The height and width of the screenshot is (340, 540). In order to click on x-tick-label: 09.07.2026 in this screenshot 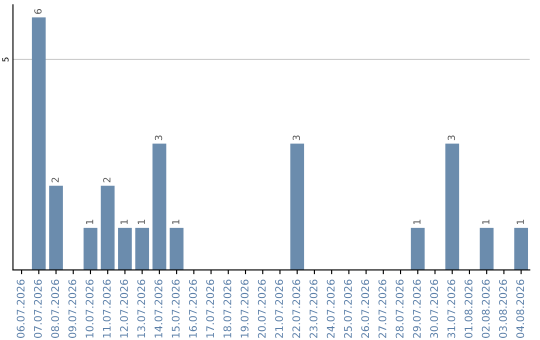, I will do `click(72, 309)`.